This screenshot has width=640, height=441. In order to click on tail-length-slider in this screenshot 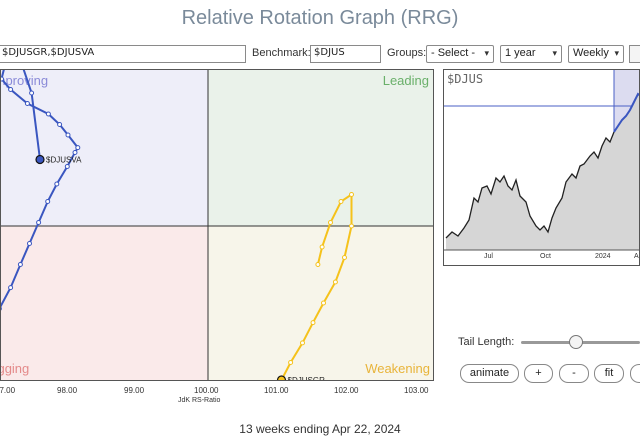, I will do `click(576, 342)`.